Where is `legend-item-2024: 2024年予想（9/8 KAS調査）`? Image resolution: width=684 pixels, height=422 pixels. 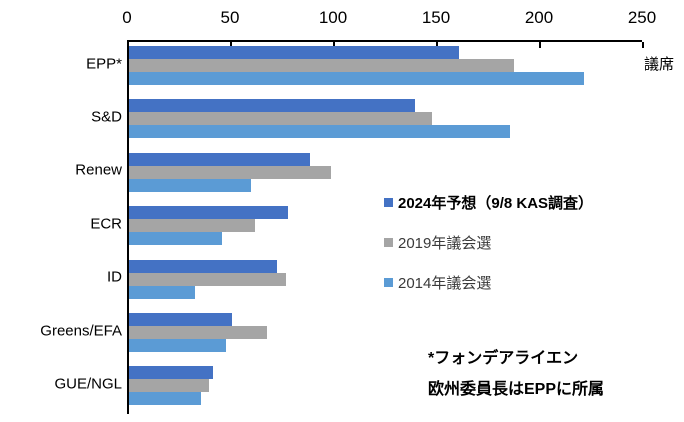 legend-item-2024: 2024年予想（9/8 KAS調査） is located at coordinates (489, 202).